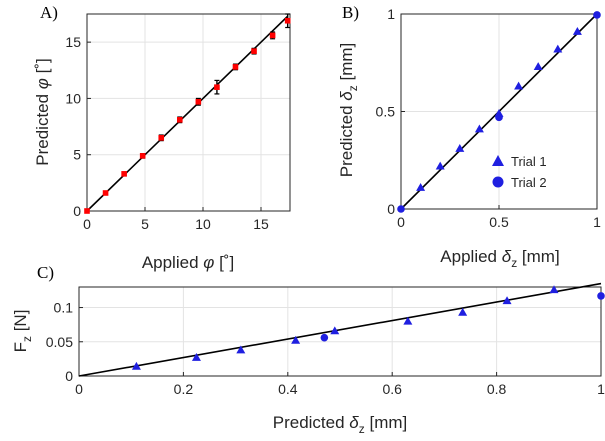 The height and width of the screenshot is (441, 605). Describe the element at coordinates (188, 262) in the screenshot. I see `x-axis-label: Applied φ [˚]` at that location.